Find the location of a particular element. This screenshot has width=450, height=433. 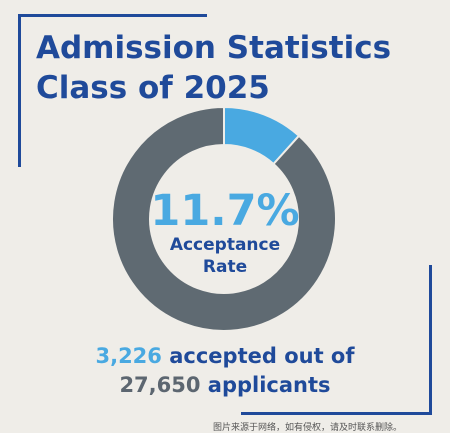

accepted-text: accepted out of is located at coordinates (258, 356).